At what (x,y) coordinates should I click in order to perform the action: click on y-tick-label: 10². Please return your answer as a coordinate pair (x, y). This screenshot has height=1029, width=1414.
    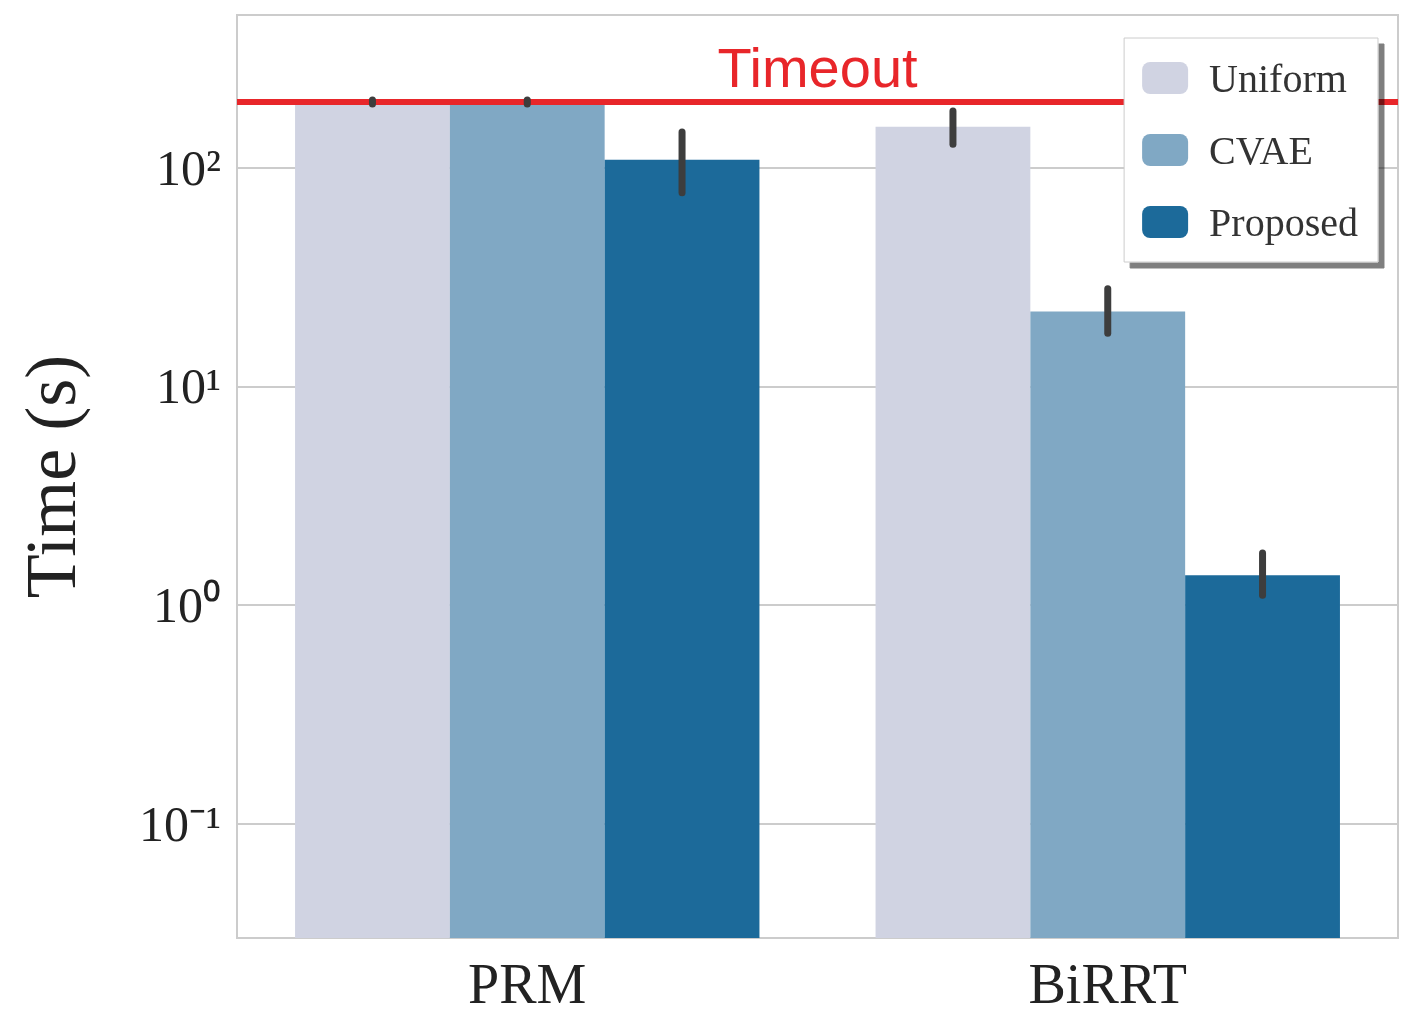
    Looking at the image, I should click on (188, 167).